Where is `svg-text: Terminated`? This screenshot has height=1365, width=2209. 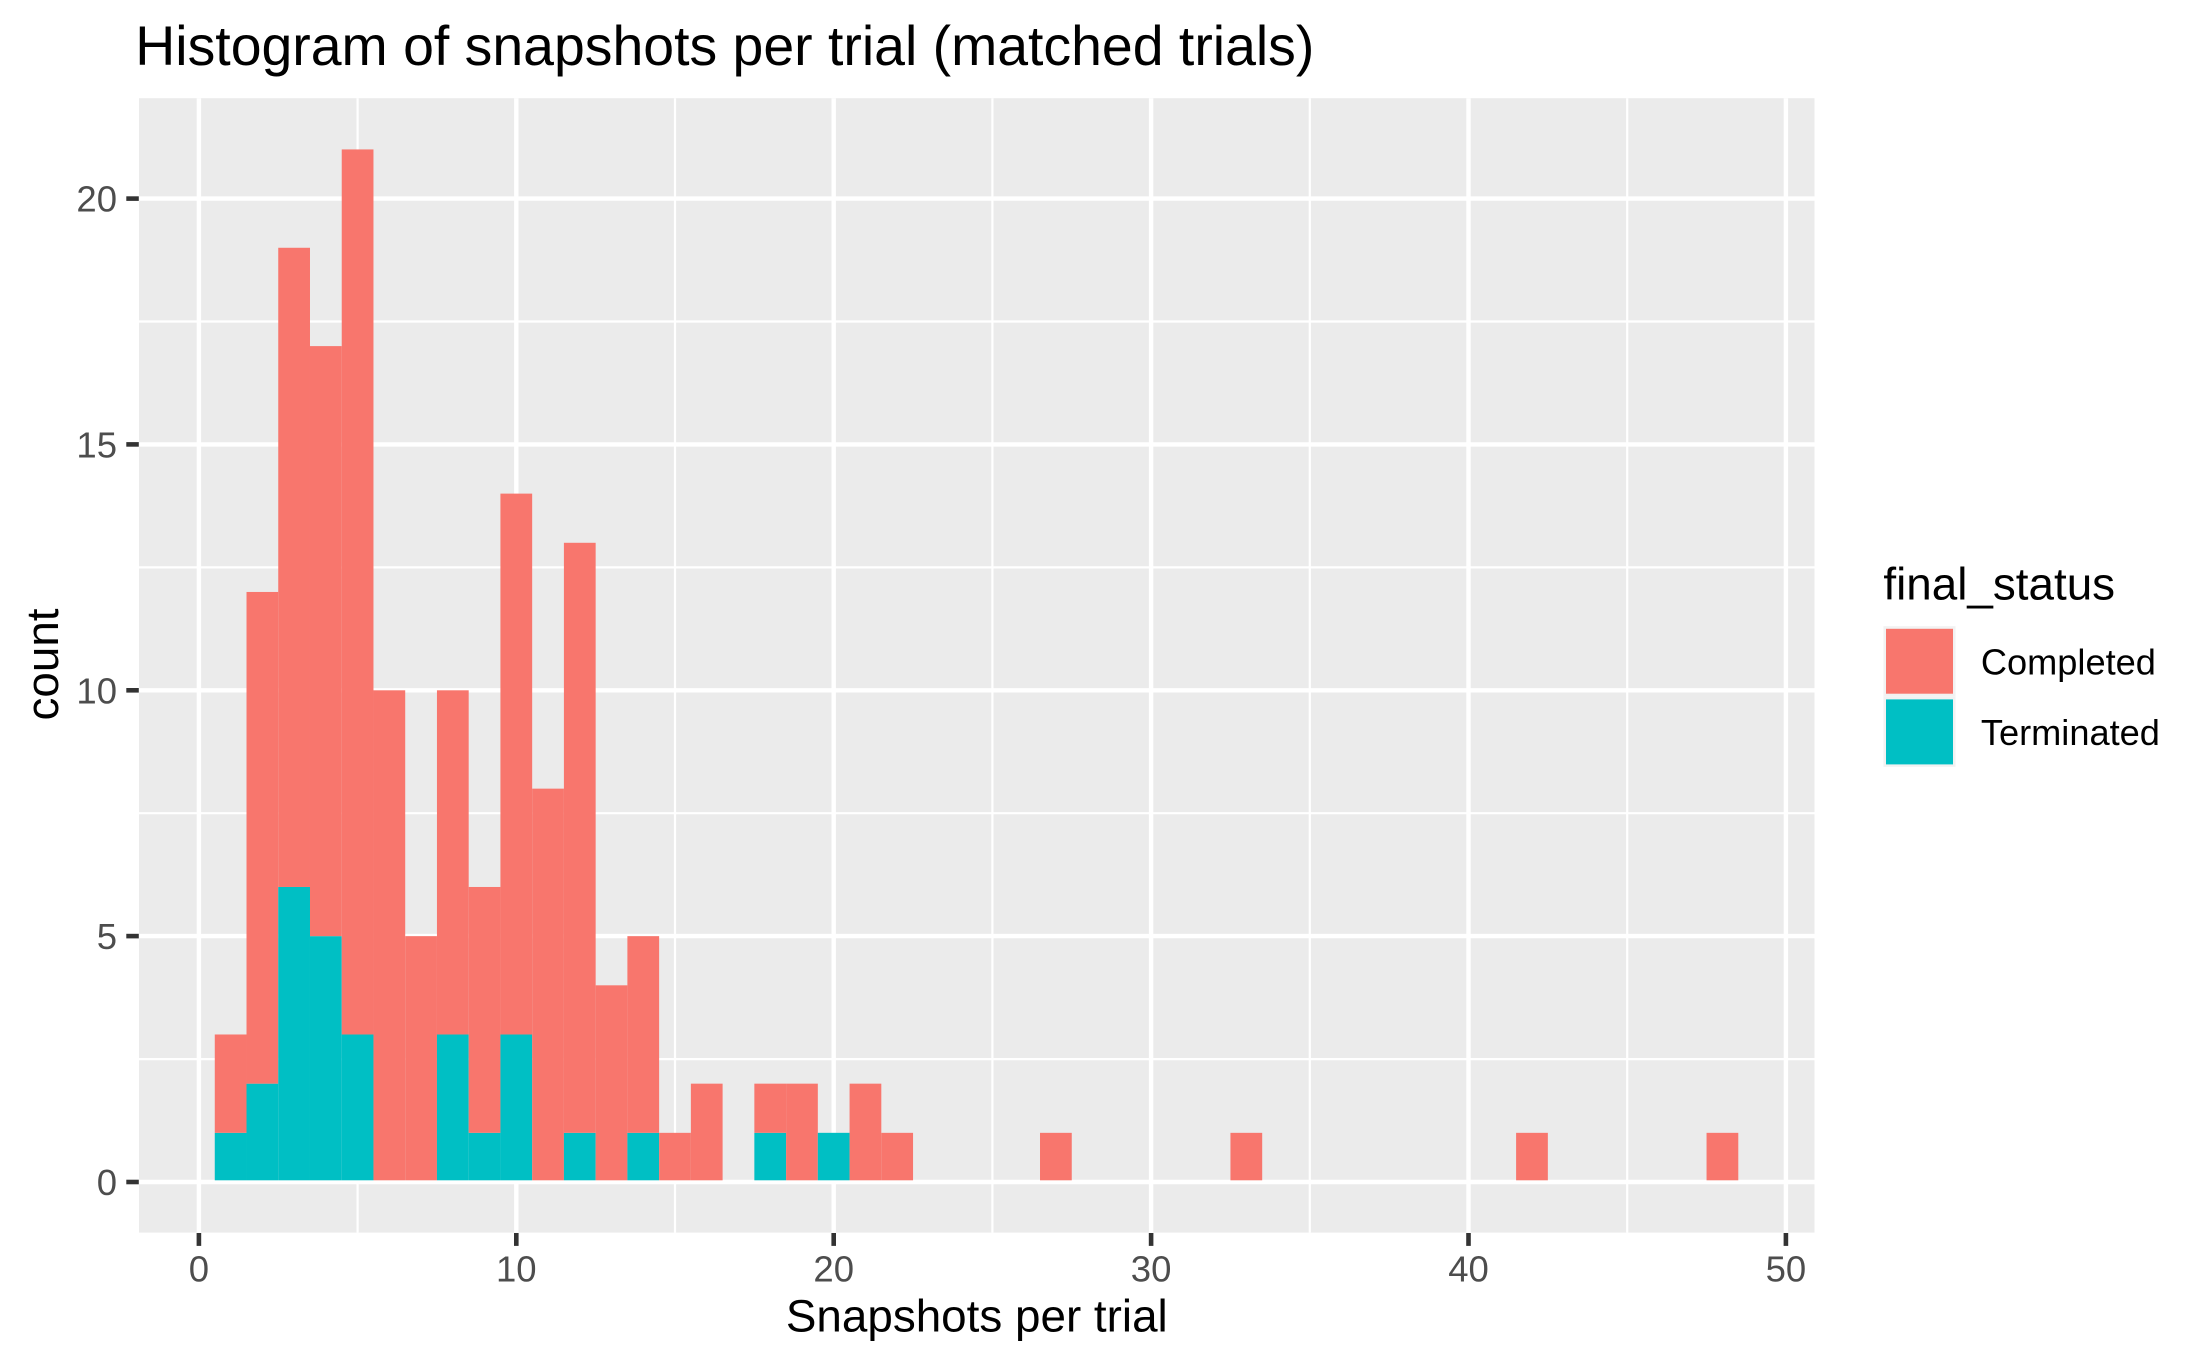 svg-text: Terminated is located at coordinates (2070, 732).